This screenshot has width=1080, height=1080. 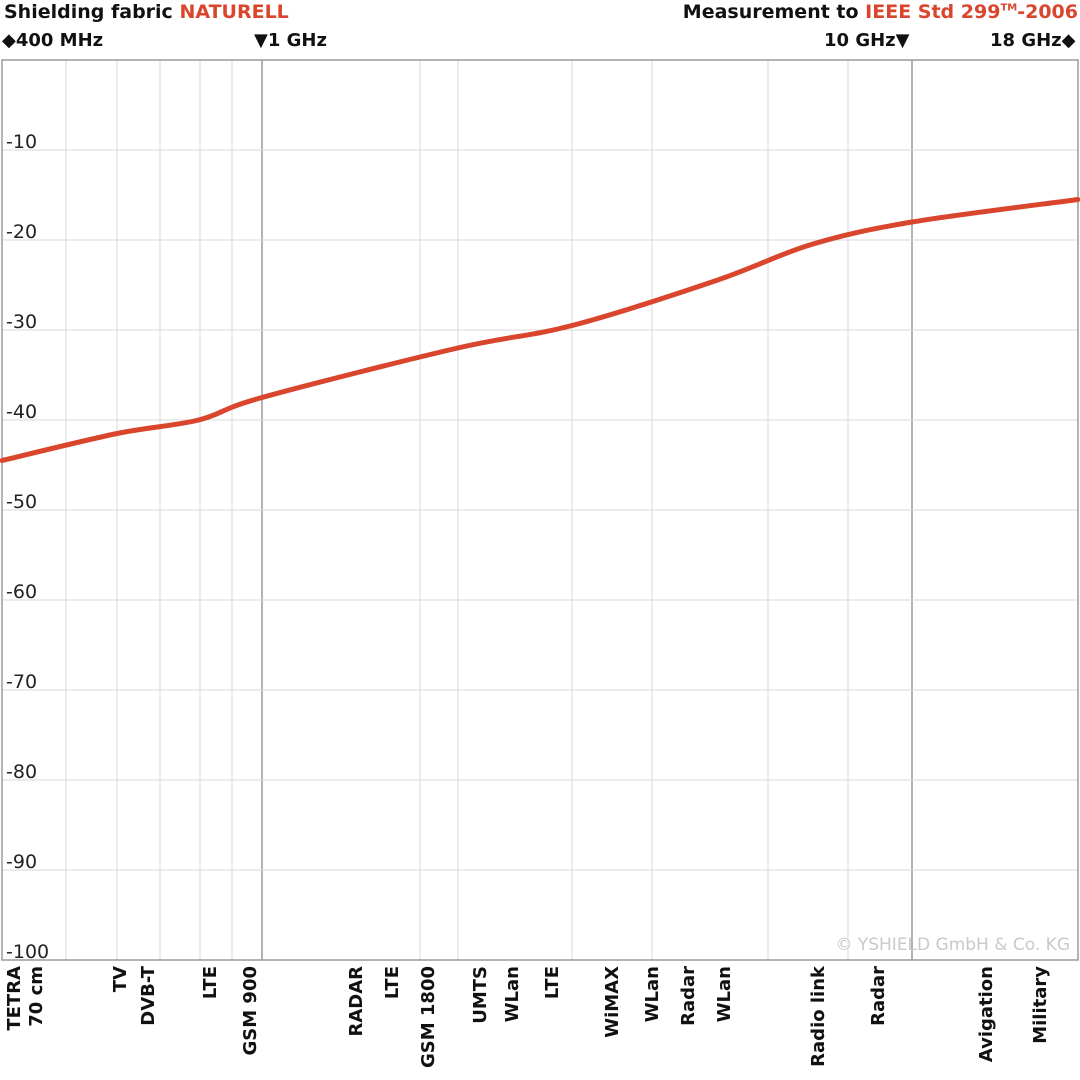 I want to click on band-label: Avigation, so click(x=986, y=1014).